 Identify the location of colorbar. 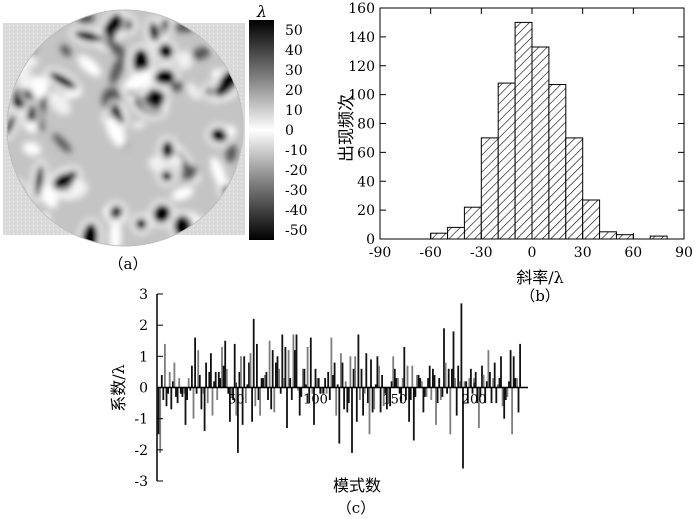
(261, 130).